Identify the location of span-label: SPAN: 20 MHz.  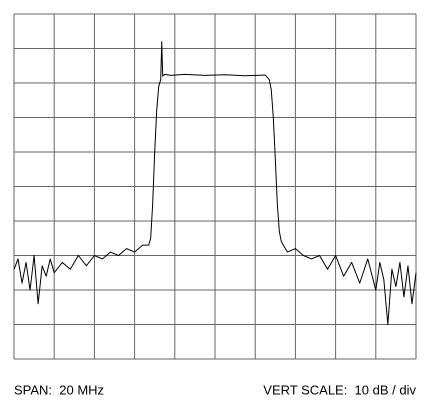
(59, 389).